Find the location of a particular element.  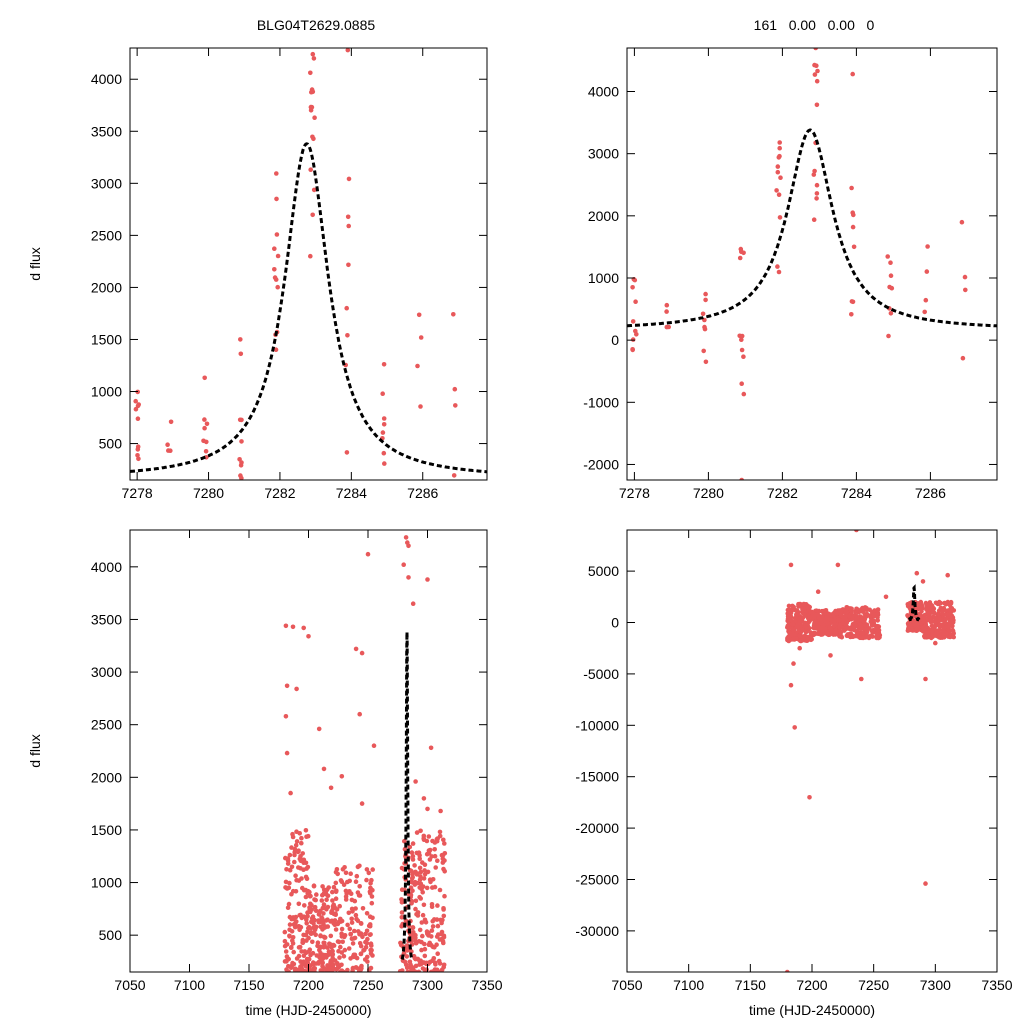

x-tick-label: 7050 is located at coordinates (626, 985).